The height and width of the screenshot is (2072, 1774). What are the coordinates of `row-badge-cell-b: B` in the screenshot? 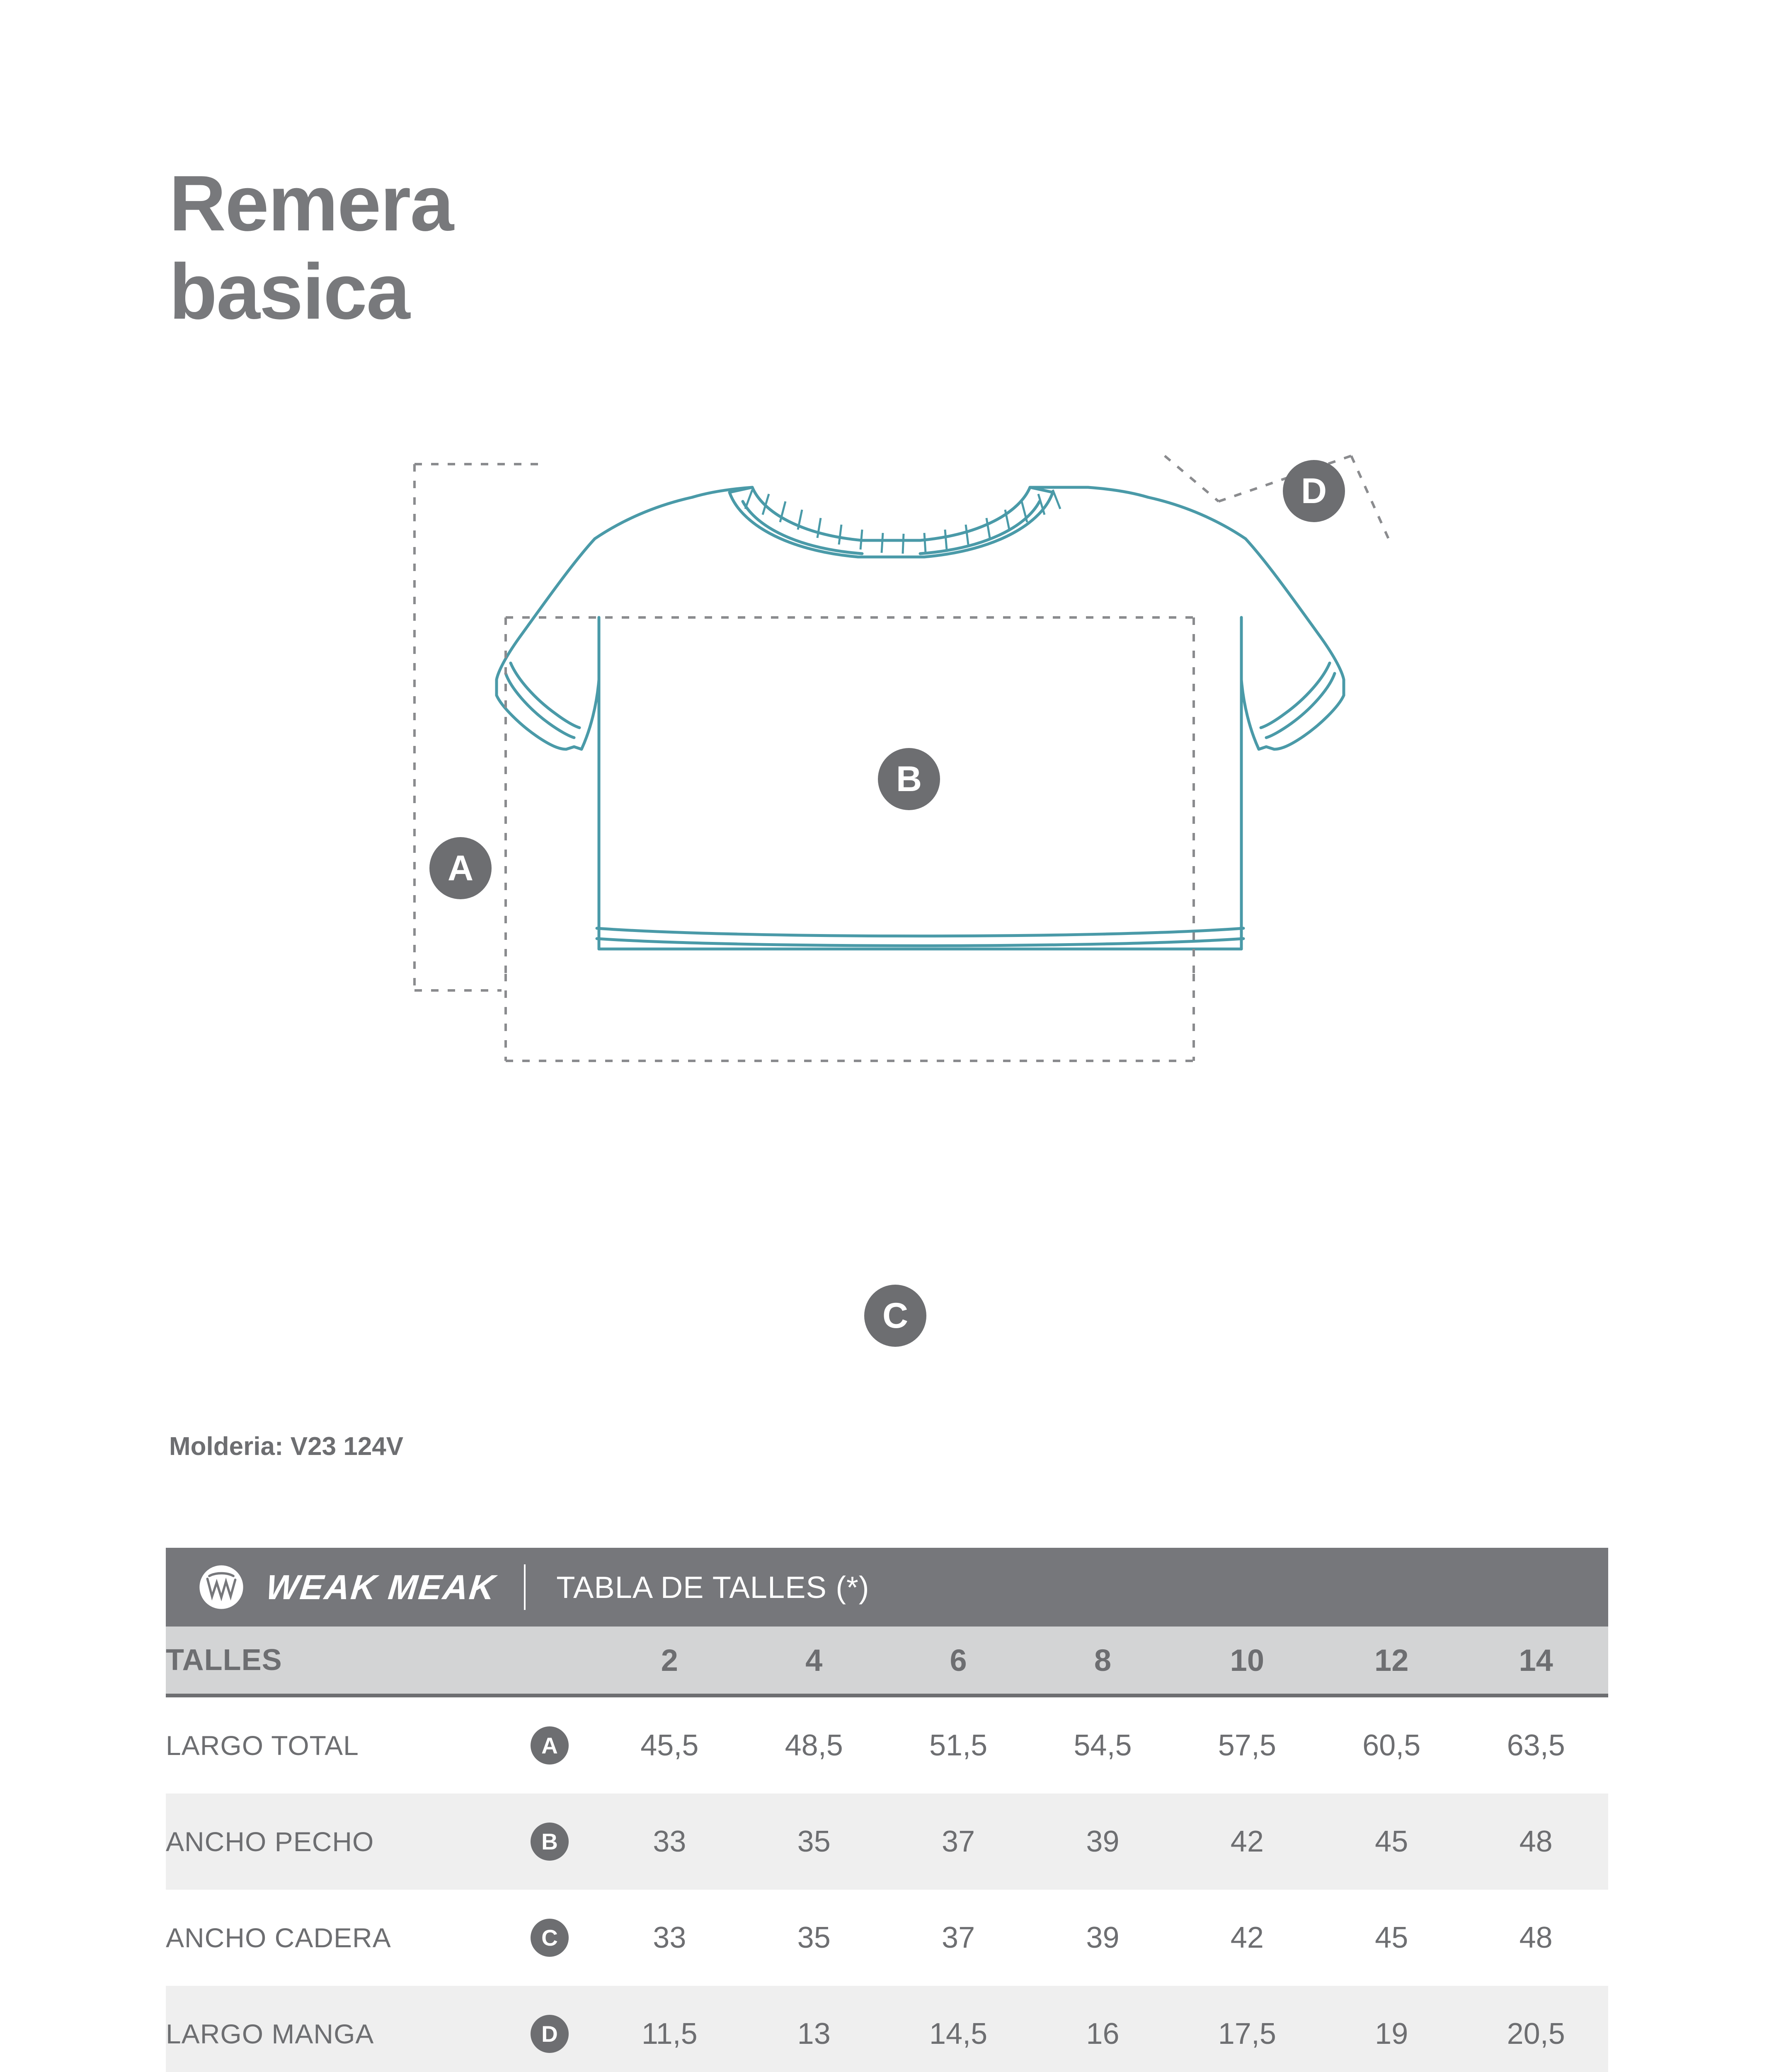 It's located at (550, 1842).